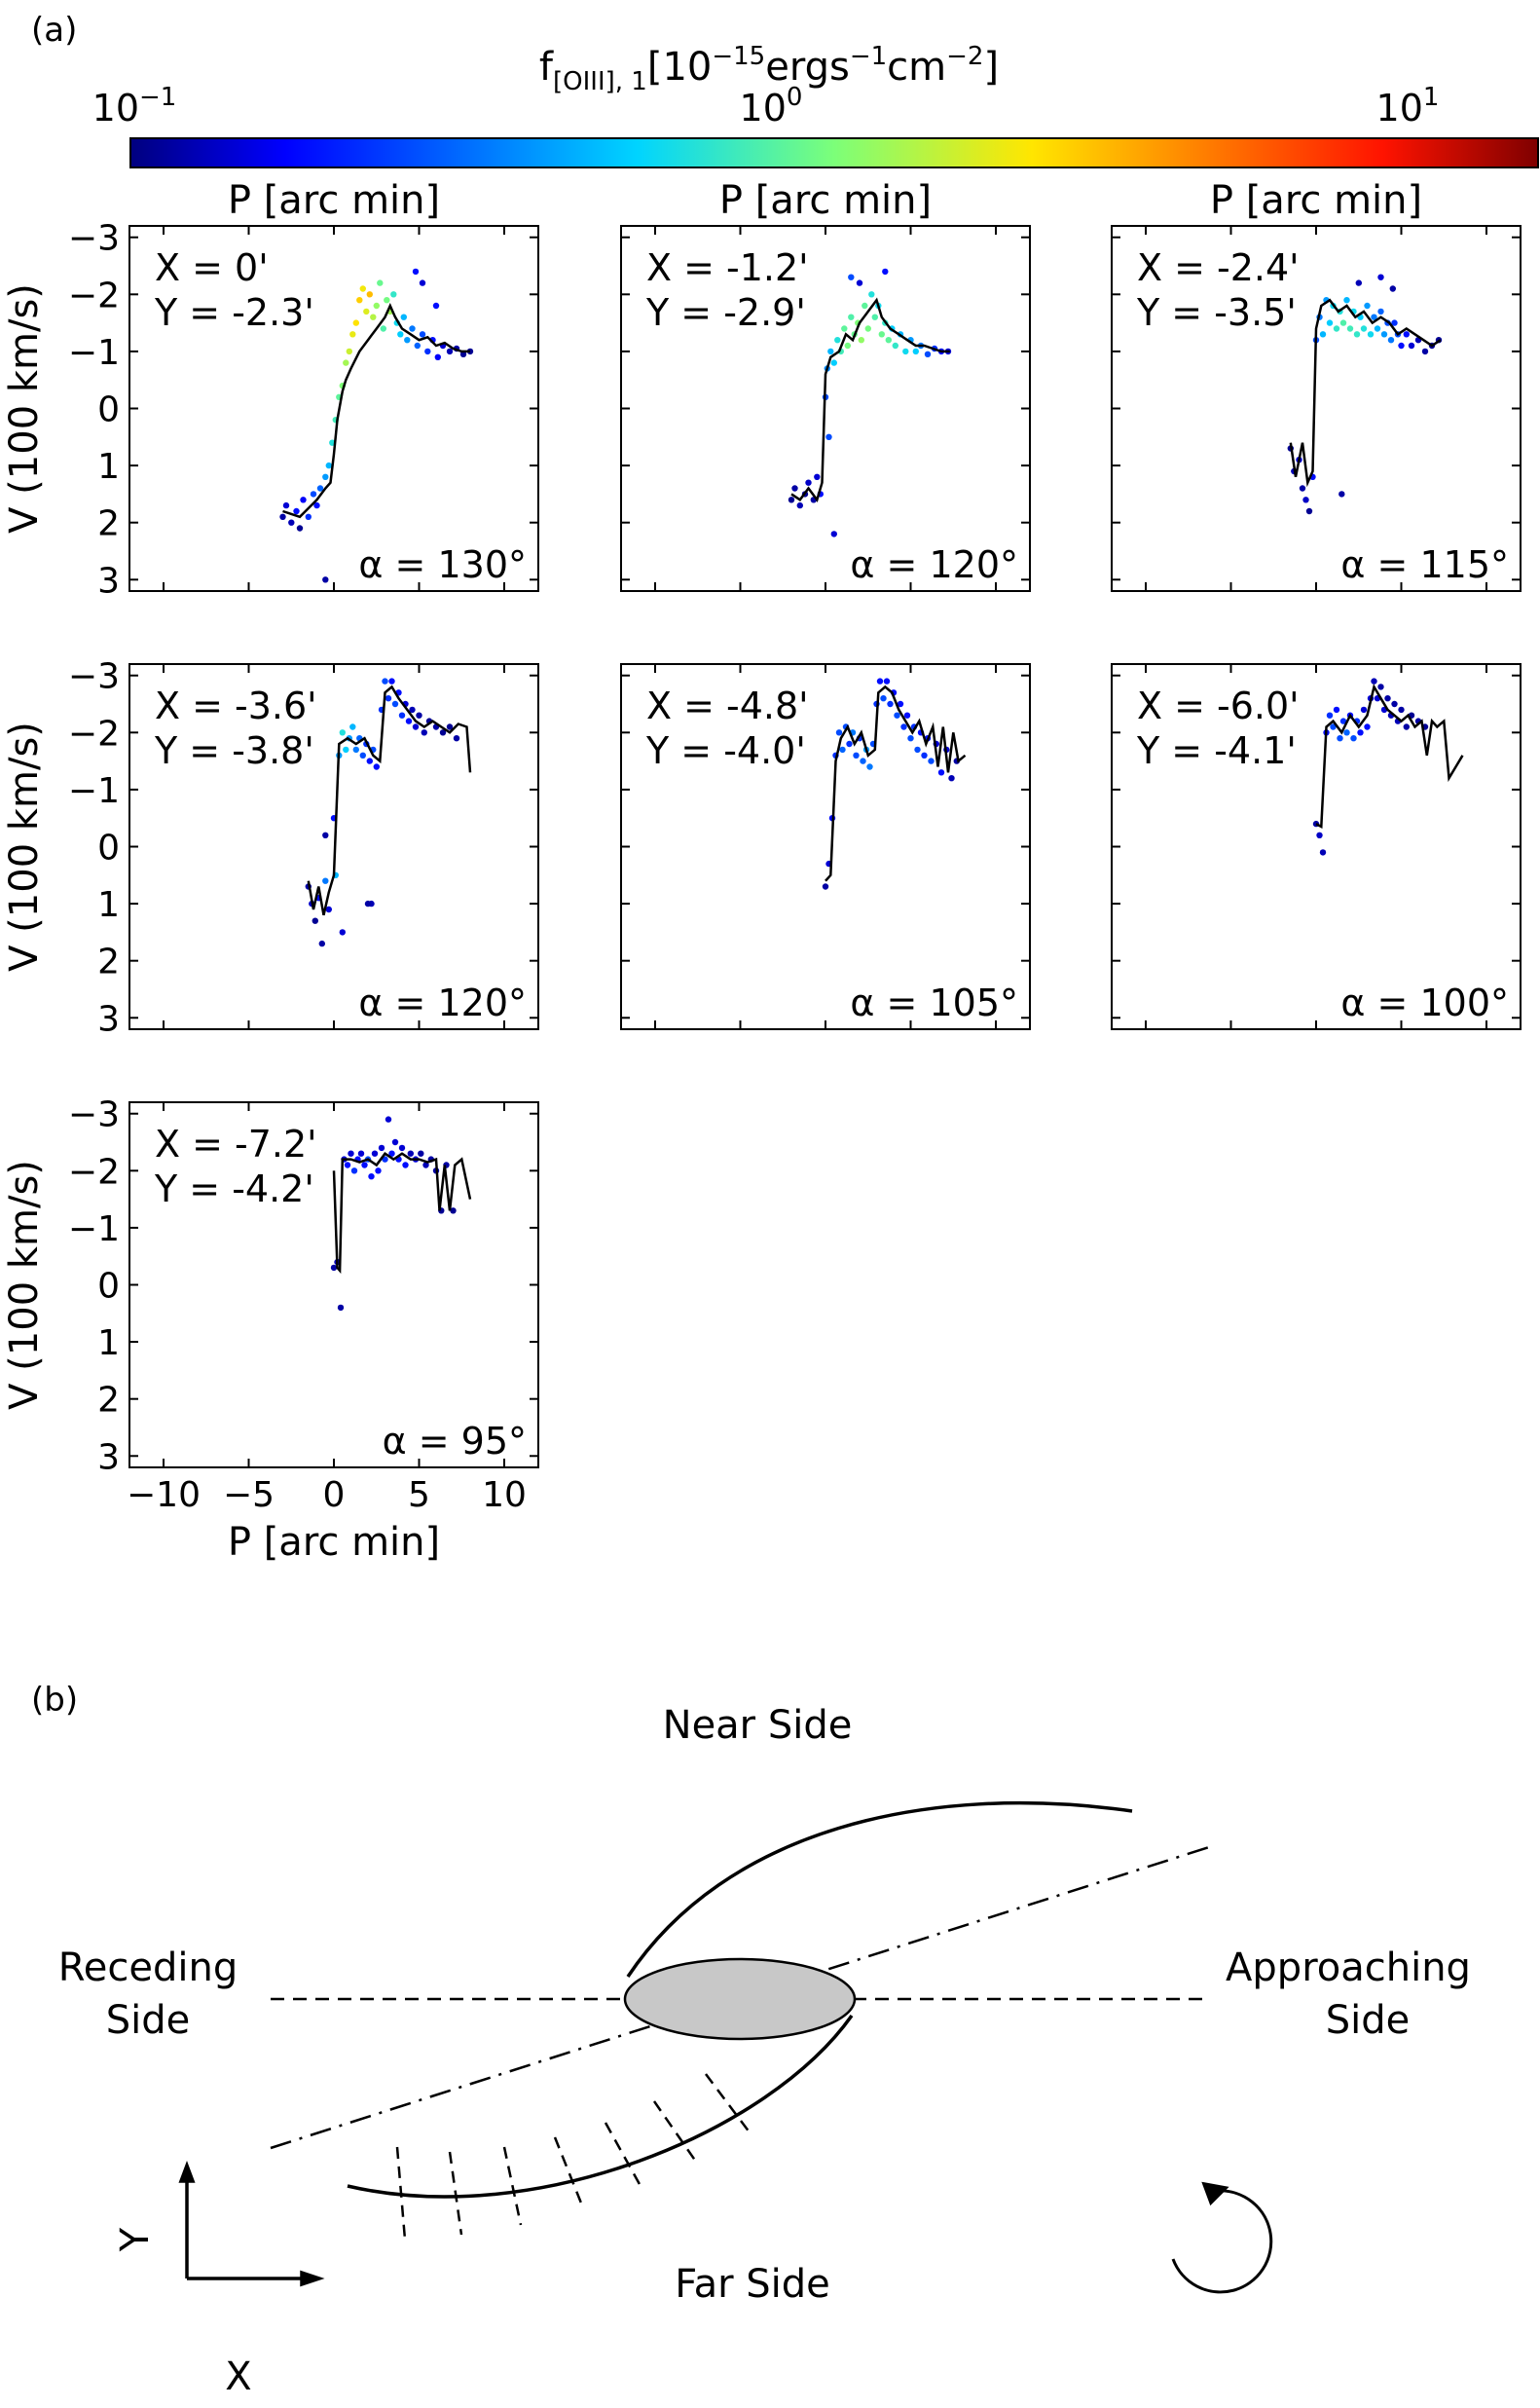 The width and height of the screenshot is (1540, 2408). Describe the element at coordinates (54, 30) in the screenshot. I see `panel-a-label: (a)` at that location.